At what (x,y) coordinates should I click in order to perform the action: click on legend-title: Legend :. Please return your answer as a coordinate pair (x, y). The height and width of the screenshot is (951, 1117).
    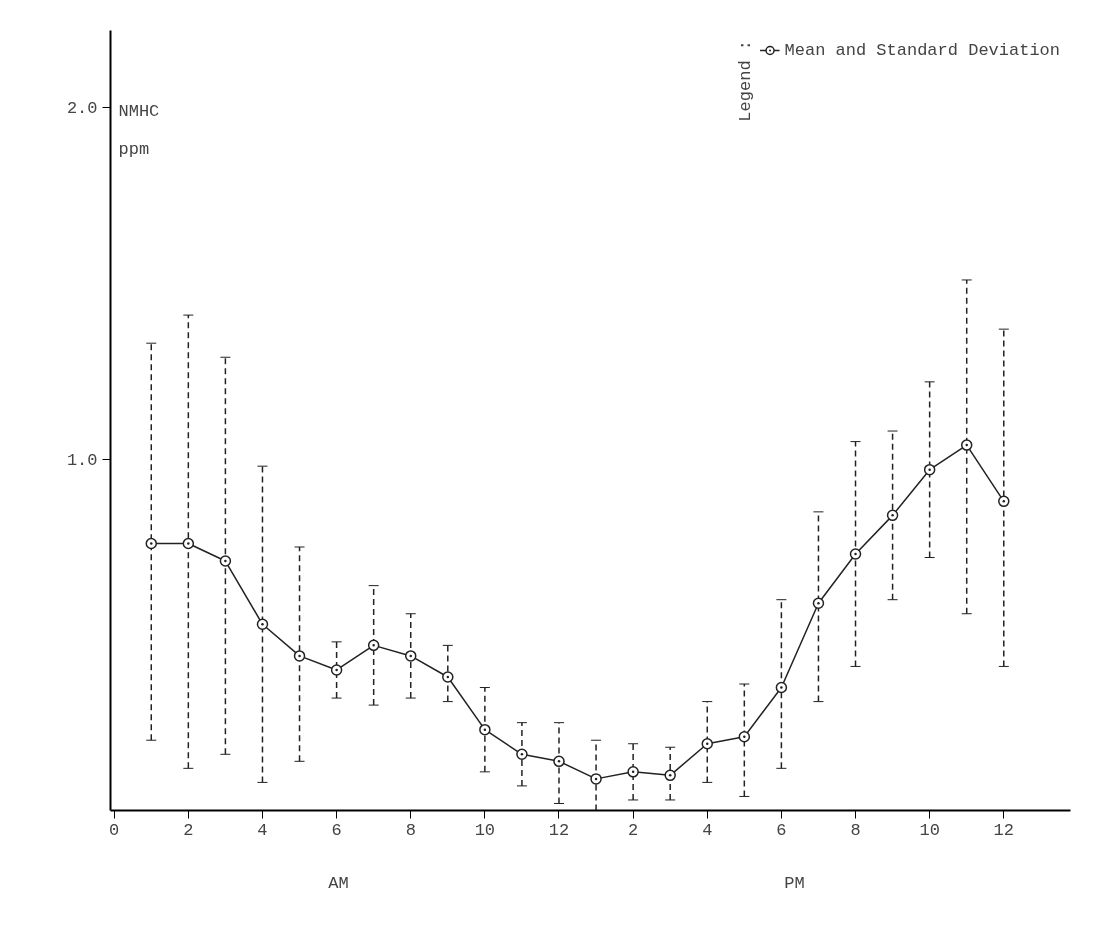
    Looking at the image, I should click on (745, 81).